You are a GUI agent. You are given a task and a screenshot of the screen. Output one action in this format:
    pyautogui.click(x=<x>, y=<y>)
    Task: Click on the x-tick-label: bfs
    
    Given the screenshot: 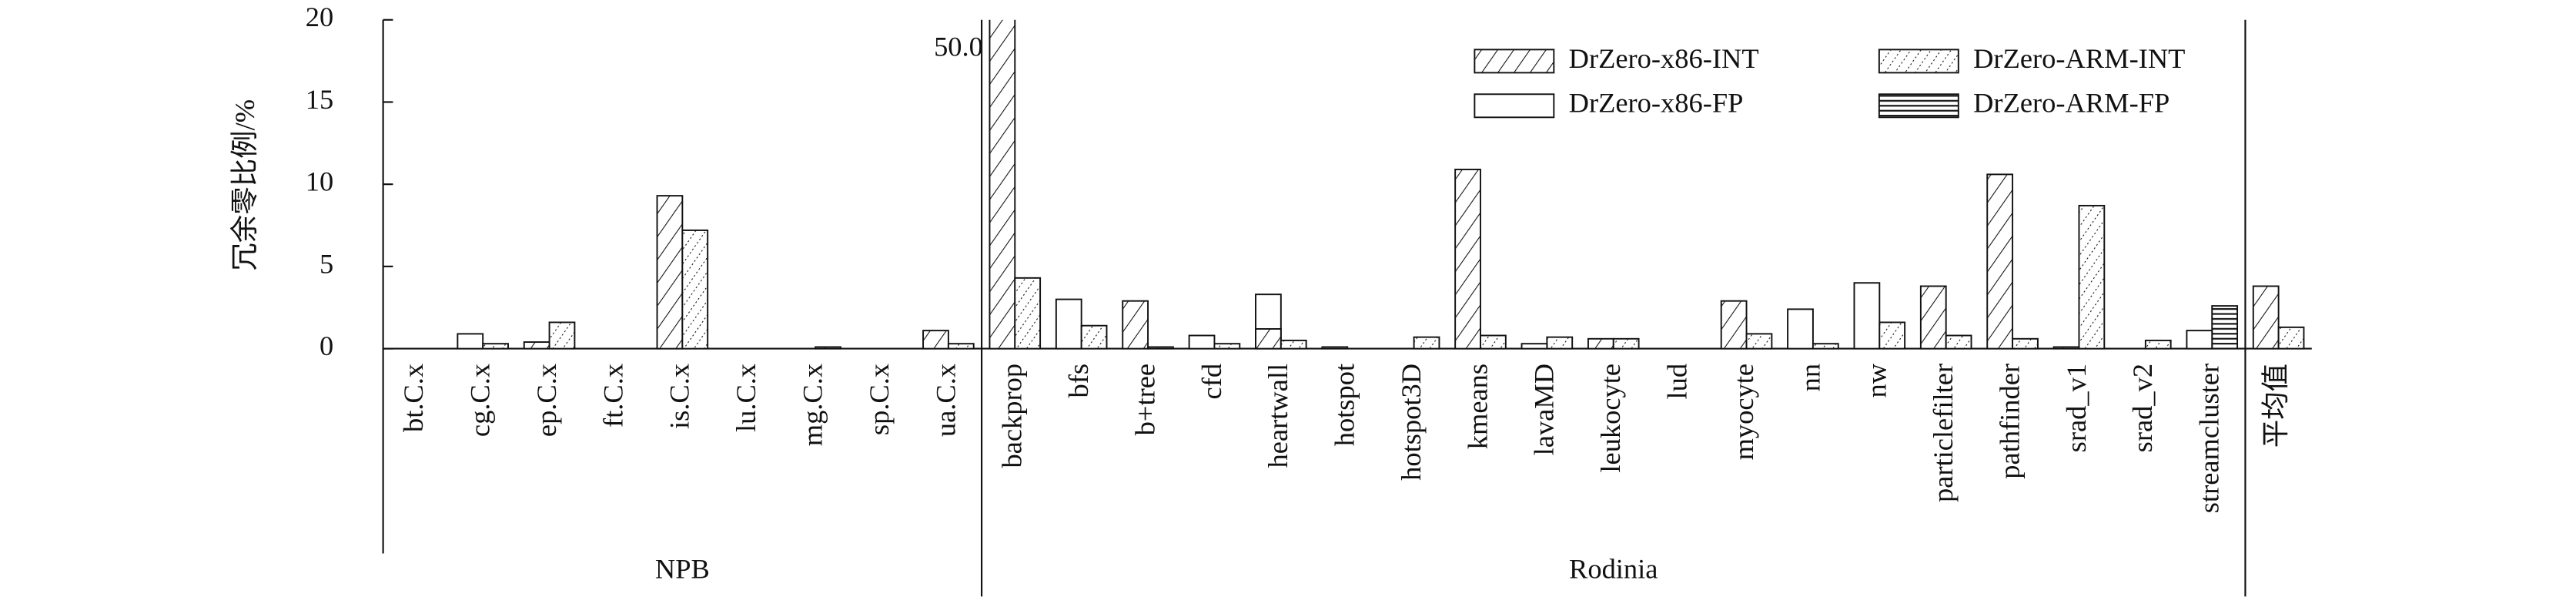 What is the action you would take?
    pyautogui.click(x=1079, y=381)
    